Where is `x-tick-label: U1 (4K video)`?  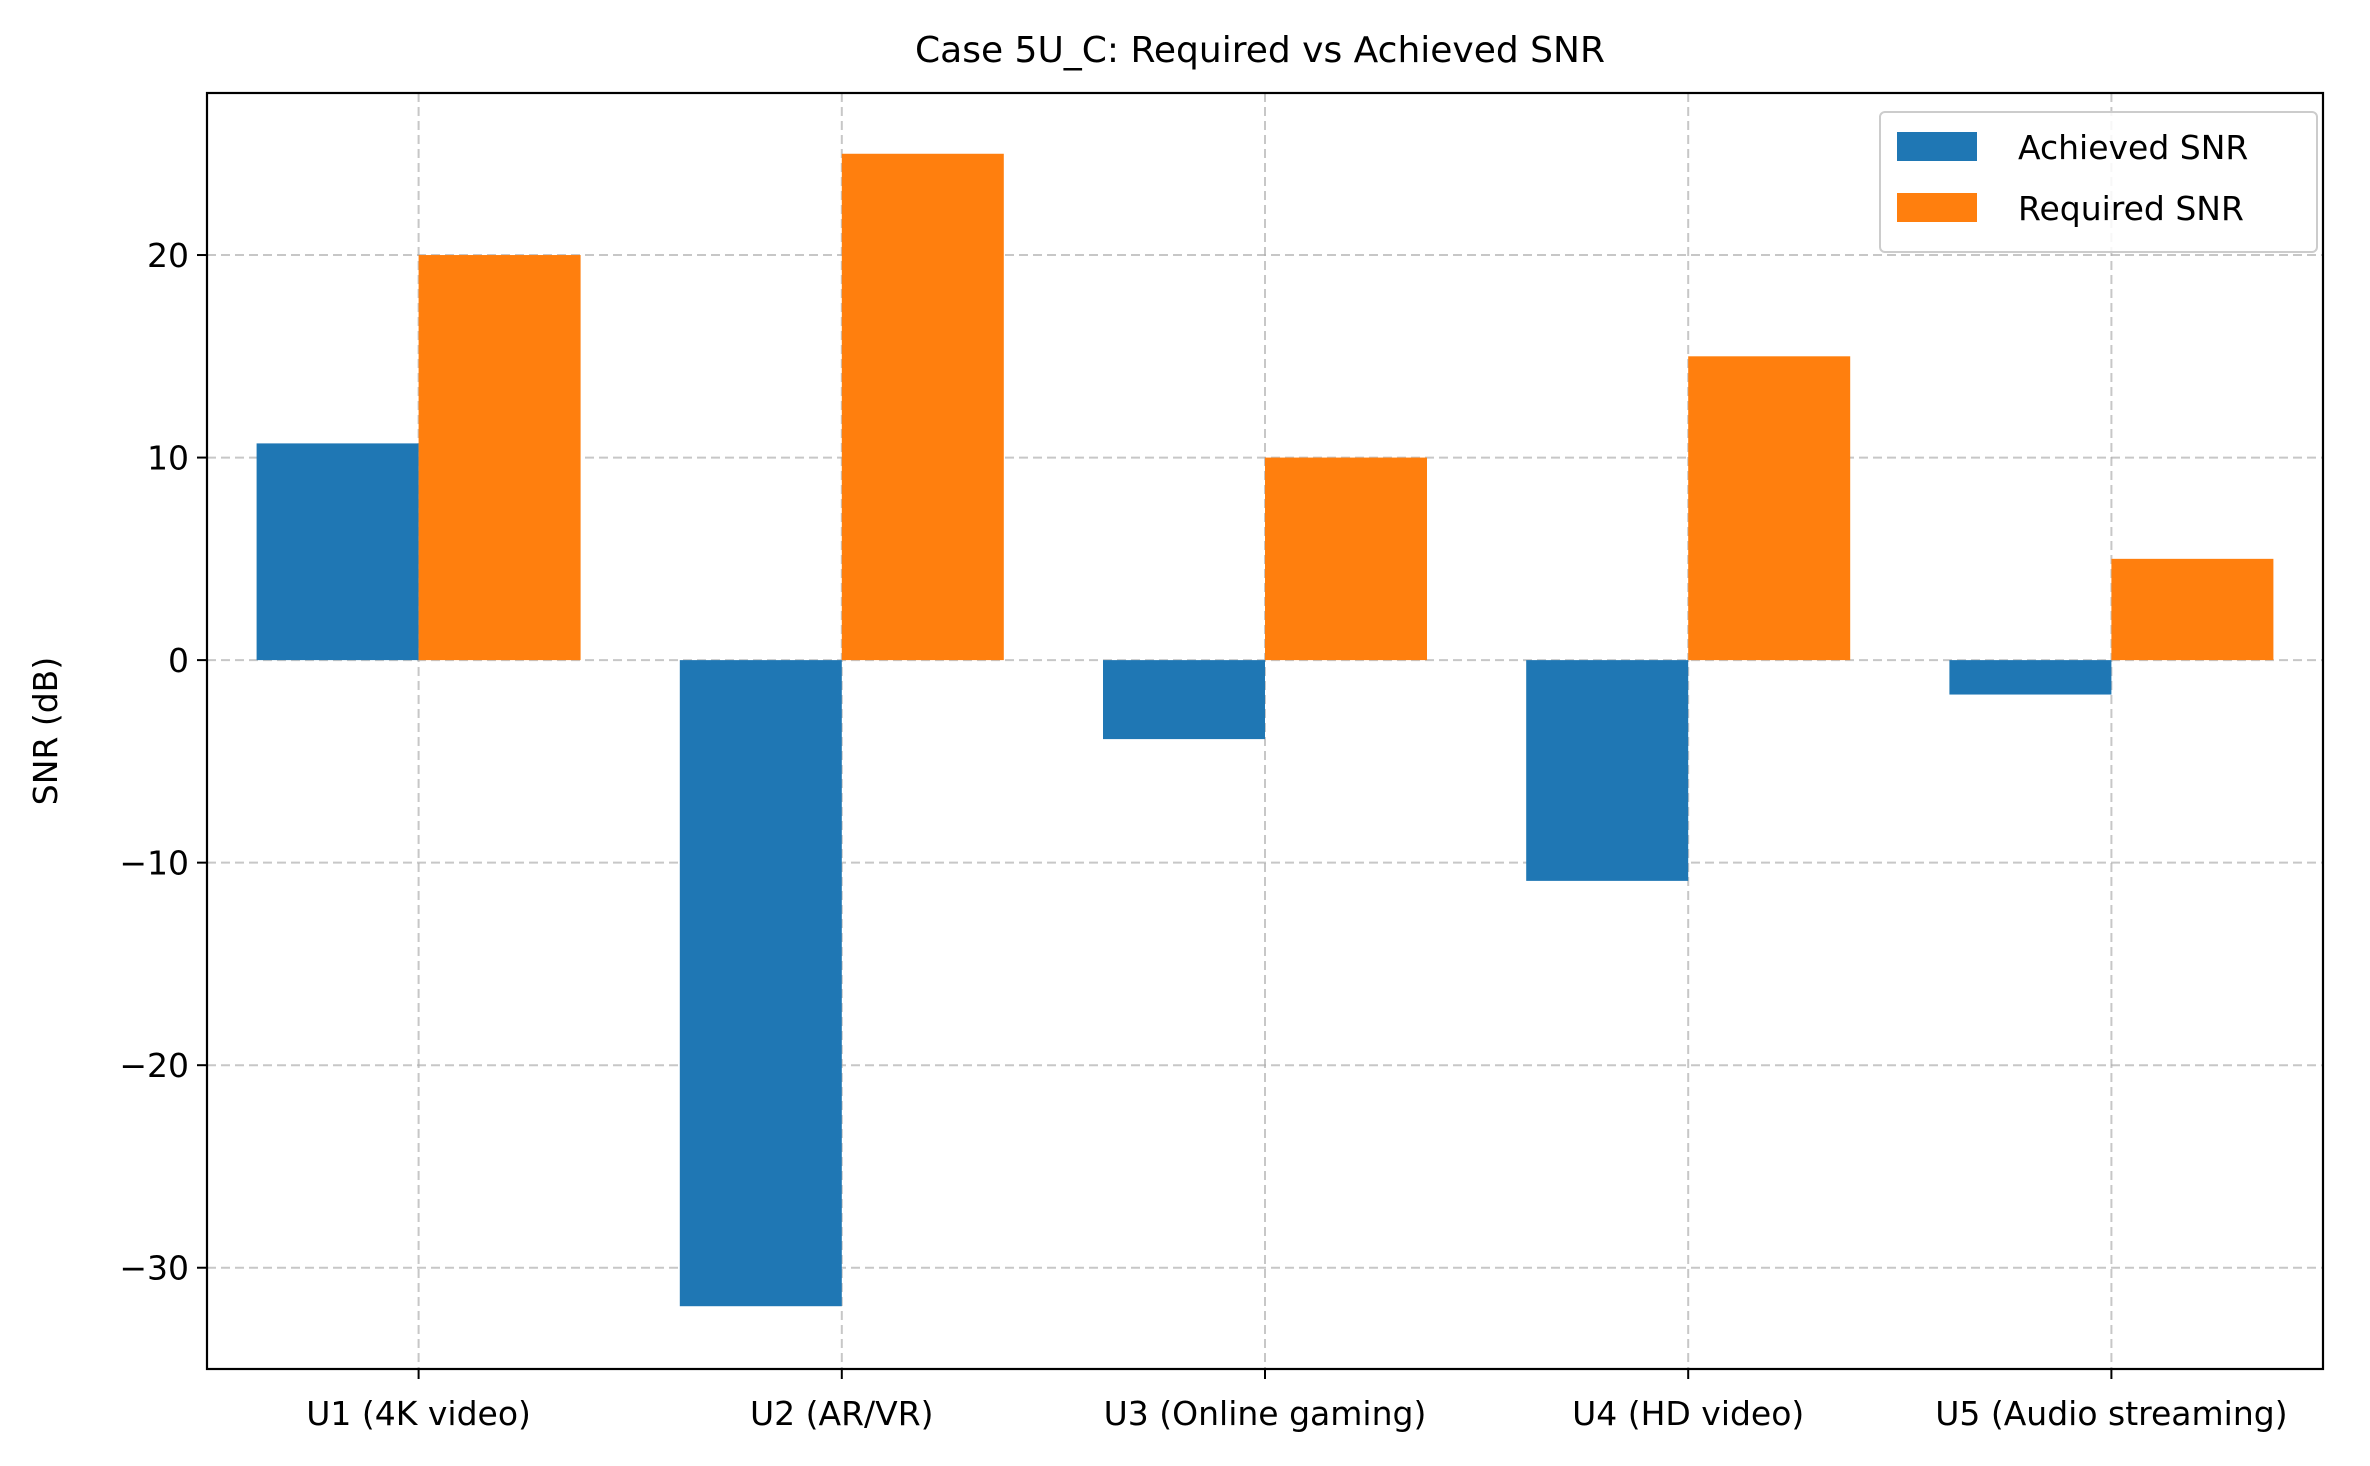
x-tick-label: U1 (4K video) is located at coordinates (418, 1413).